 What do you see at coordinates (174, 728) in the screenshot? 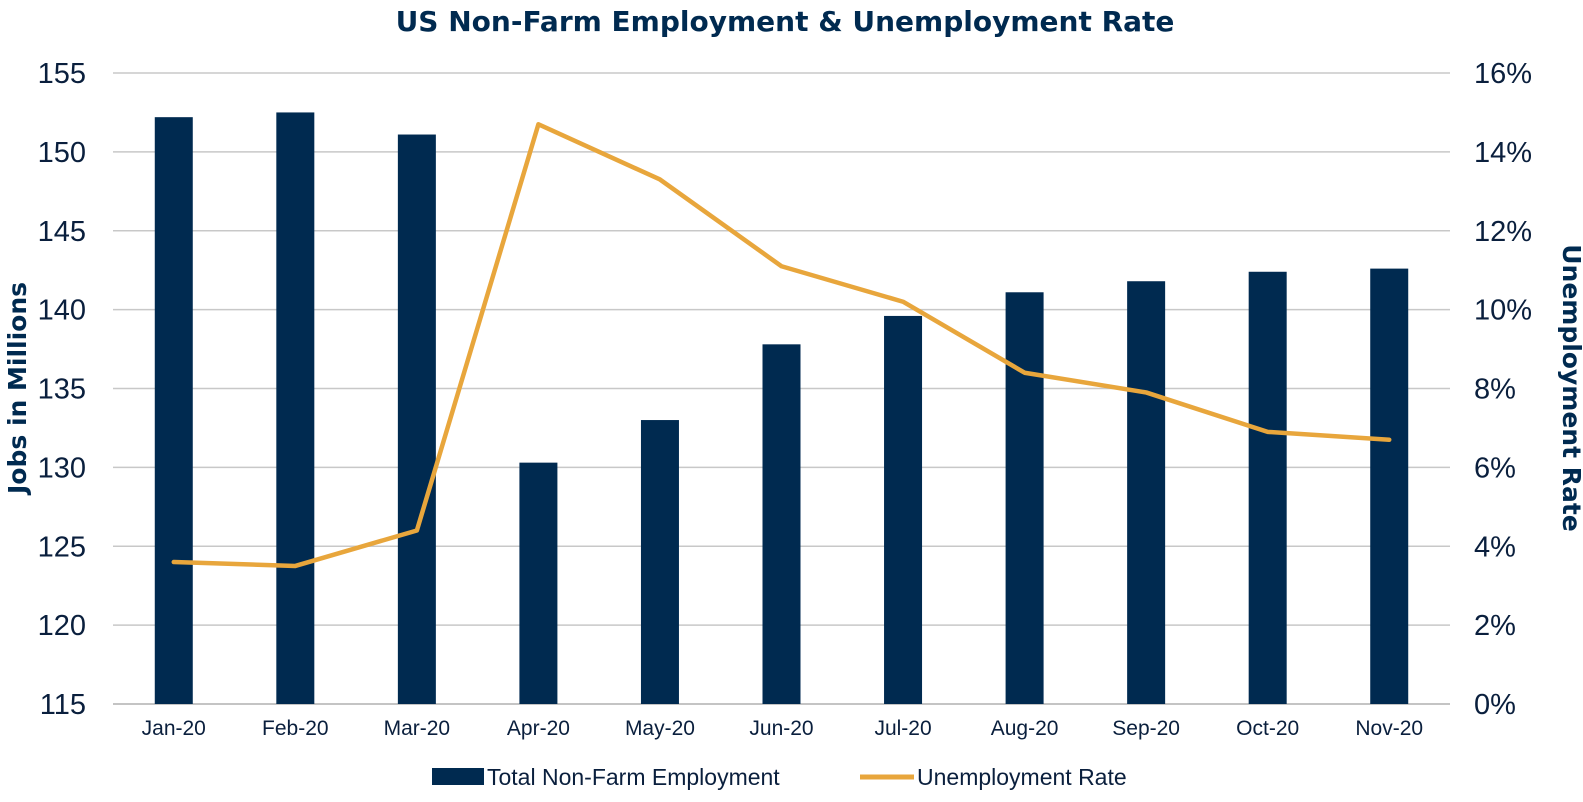
I see `x-tick-label: Jan-20` at bounding box center [174, 728].